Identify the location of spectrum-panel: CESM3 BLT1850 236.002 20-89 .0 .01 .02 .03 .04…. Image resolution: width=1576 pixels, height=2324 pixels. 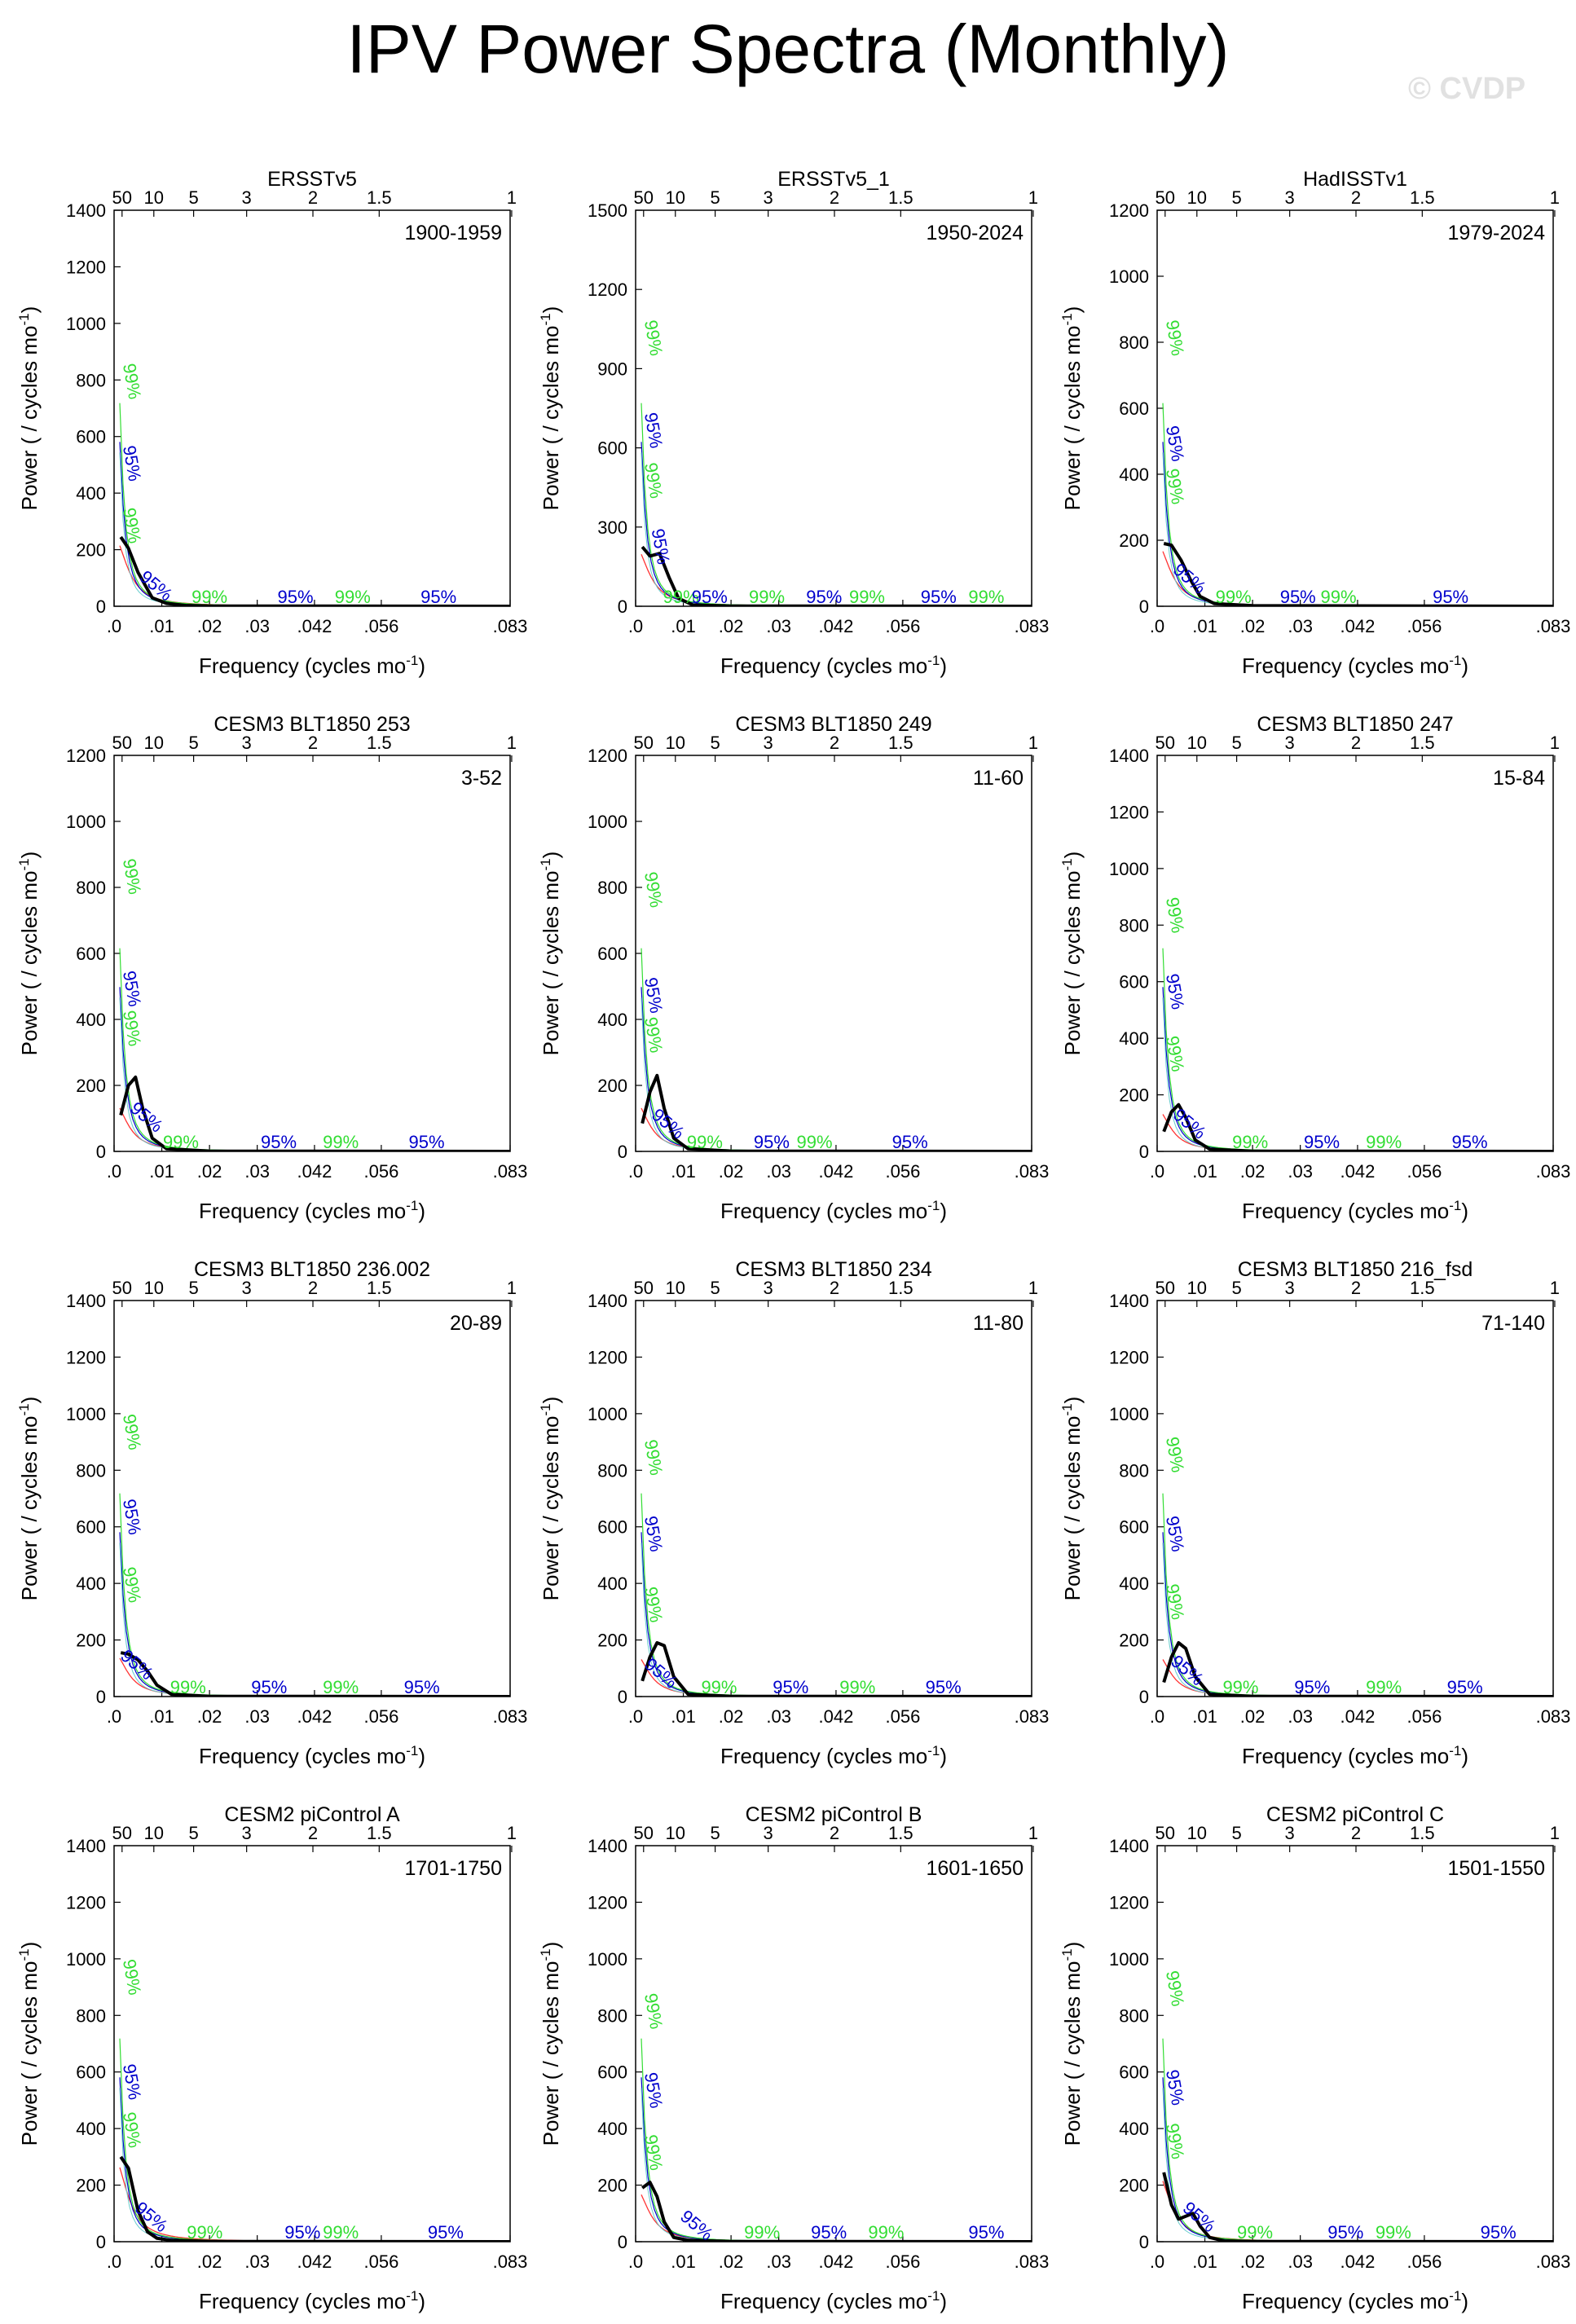
(271, 1513).